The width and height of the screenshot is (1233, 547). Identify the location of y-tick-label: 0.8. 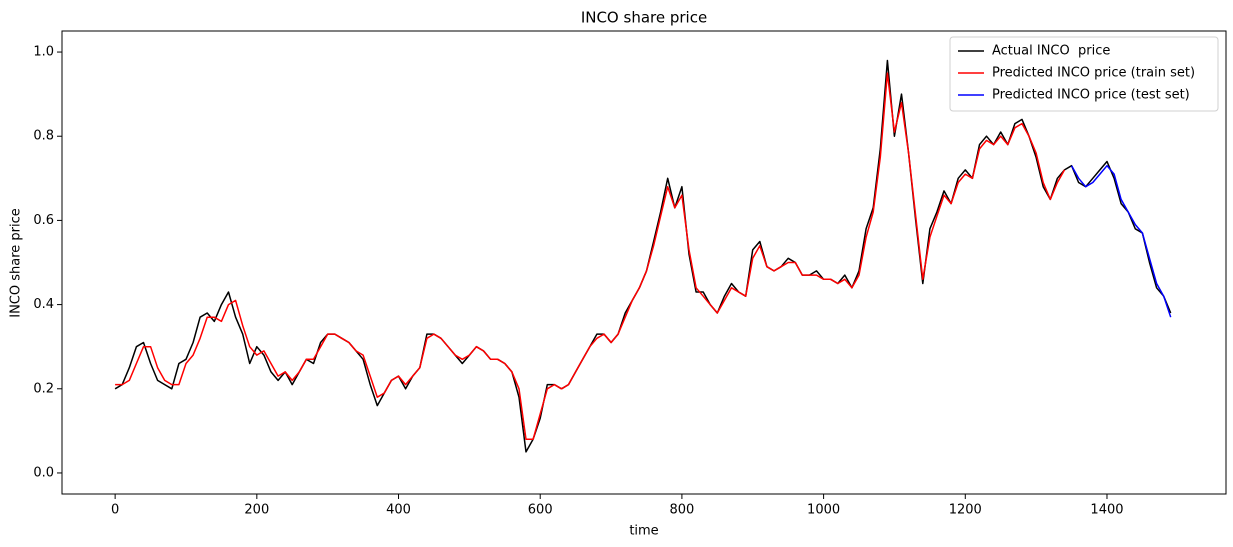
(43, 136).